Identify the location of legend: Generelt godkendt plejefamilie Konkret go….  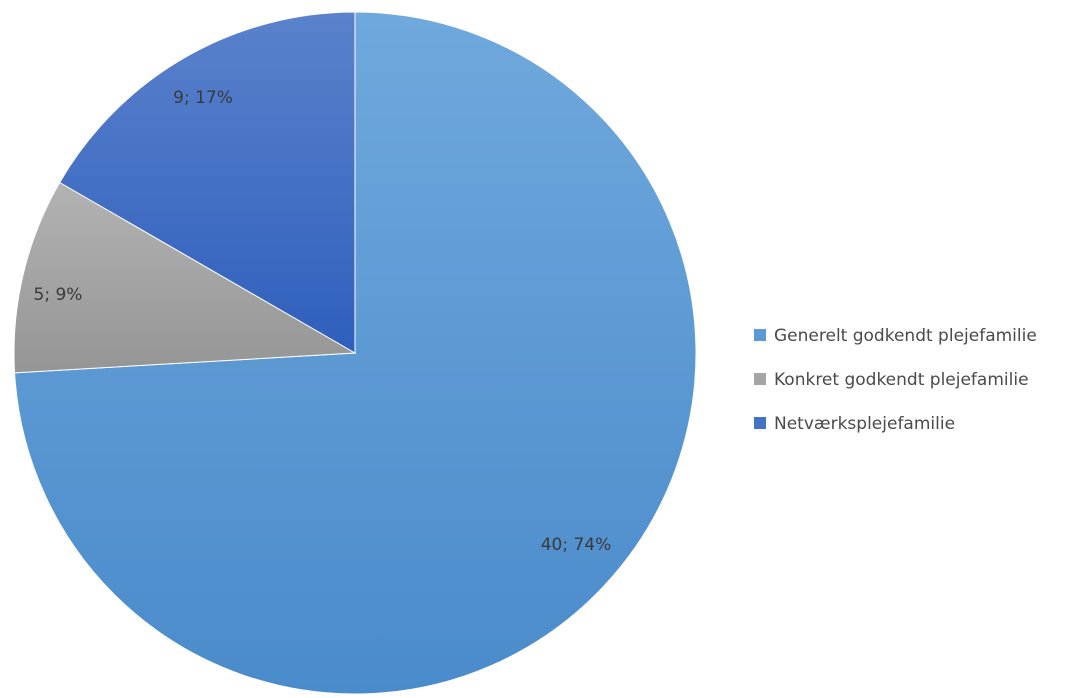
(895, 380).